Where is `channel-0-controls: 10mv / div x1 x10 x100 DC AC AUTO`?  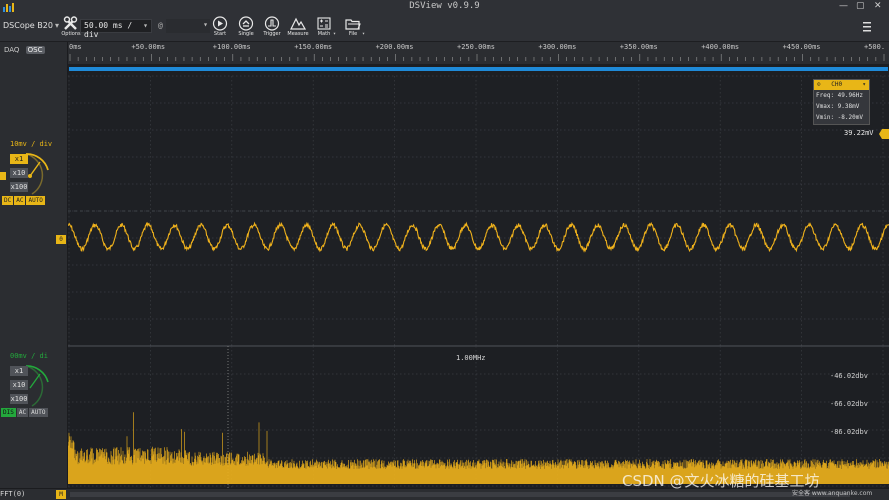 channel-0-controls: 10mv / div x1 x10 x100 DC AC AUTO is located at coordinates (34, 180).